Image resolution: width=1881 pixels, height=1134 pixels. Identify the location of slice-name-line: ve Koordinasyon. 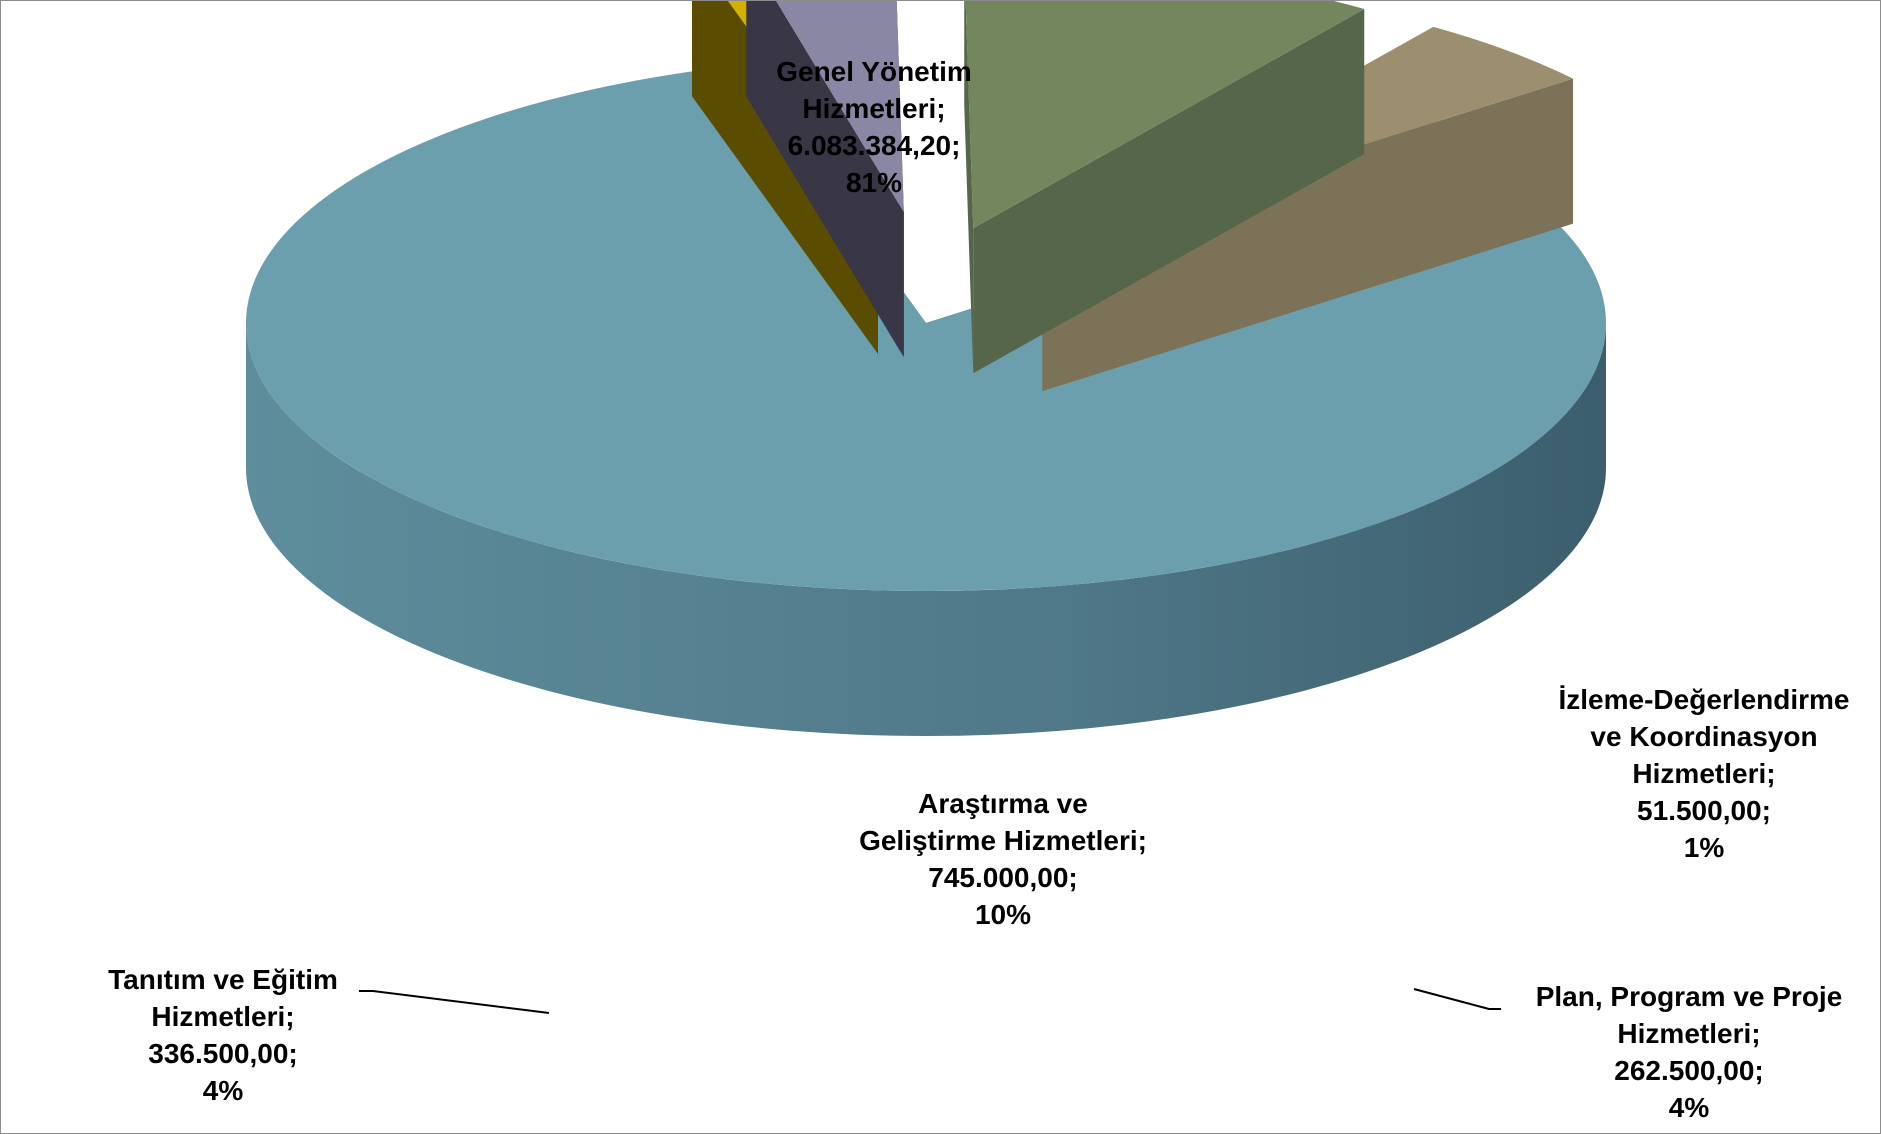
(1704, 736).